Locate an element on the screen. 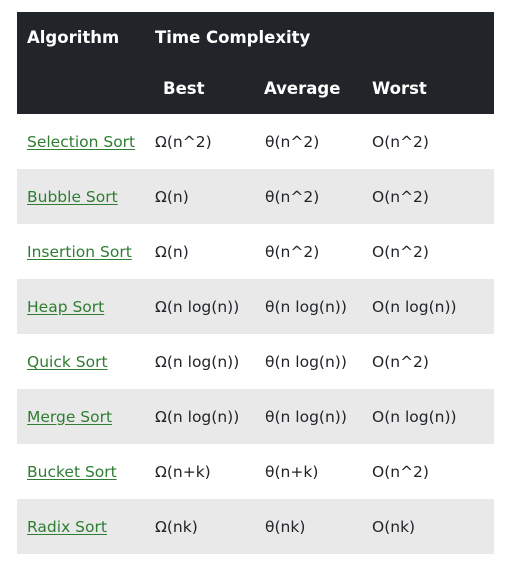 The image size is (509, 570). algorithm-cell: Merge Sort is located at coordinates (81, 416).